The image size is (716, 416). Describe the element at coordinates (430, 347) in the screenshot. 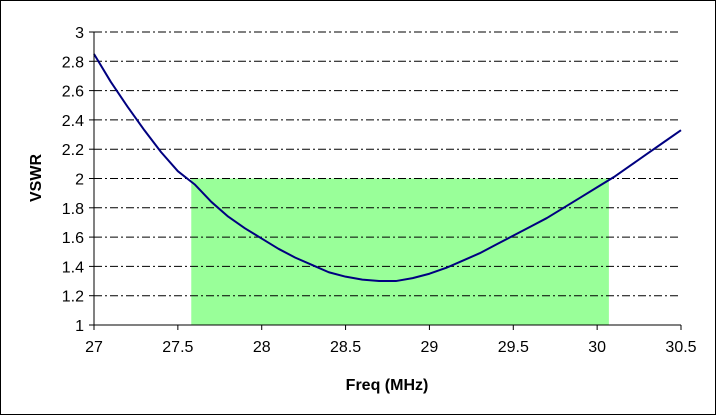

I see `x-tick-label: 29` at that location.